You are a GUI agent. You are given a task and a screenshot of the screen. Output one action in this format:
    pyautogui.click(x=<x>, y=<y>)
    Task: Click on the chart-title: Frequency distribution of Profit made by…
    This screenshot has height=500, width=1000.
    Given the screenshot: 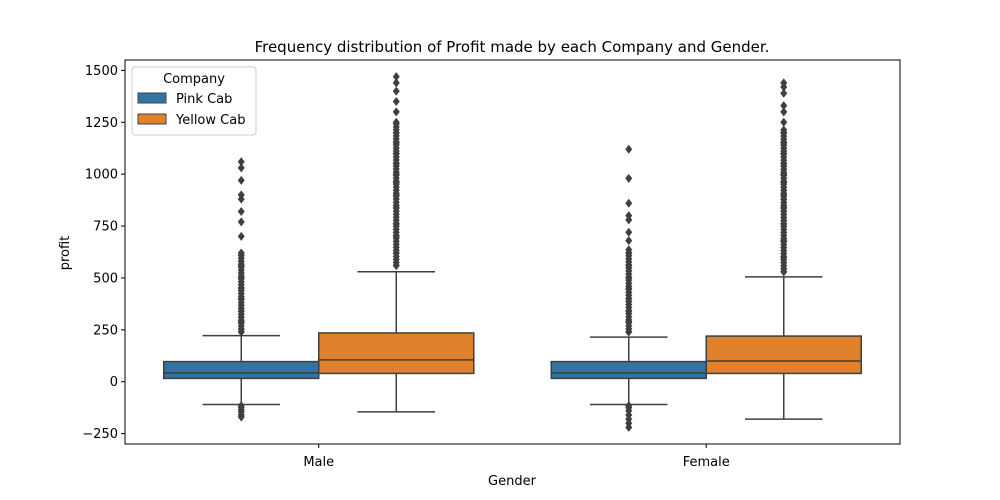 What is the action you would take?
    pyautogui.click(x=512, y=47)
    